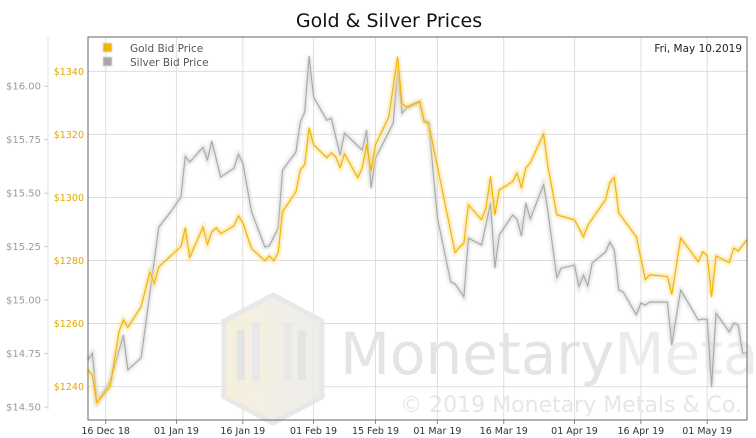 This screenshot has width=756, height=438. What do you see at coordinates (23, 408) in the screenshot?
I see `silver-axis-label: $14.50` at bounding box center [23, 408].